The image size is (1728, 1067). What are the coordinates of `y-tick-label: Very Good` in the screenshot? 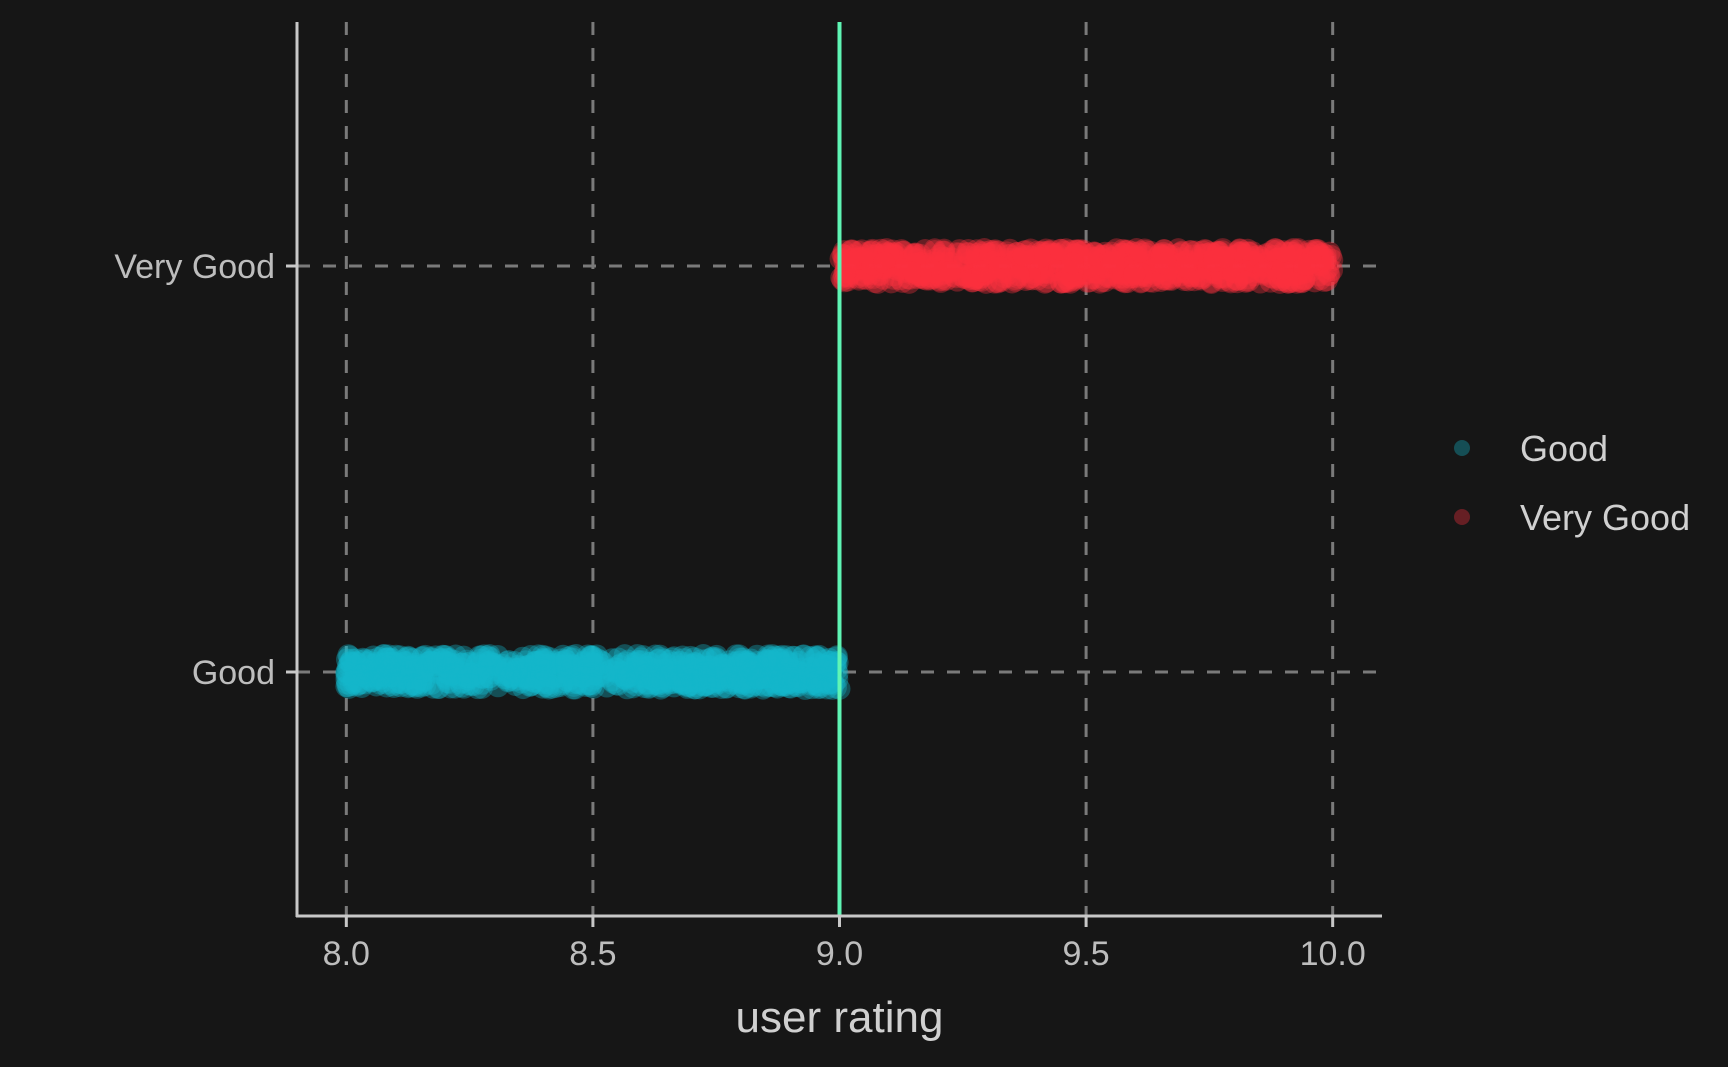 It's located at (194, 267).